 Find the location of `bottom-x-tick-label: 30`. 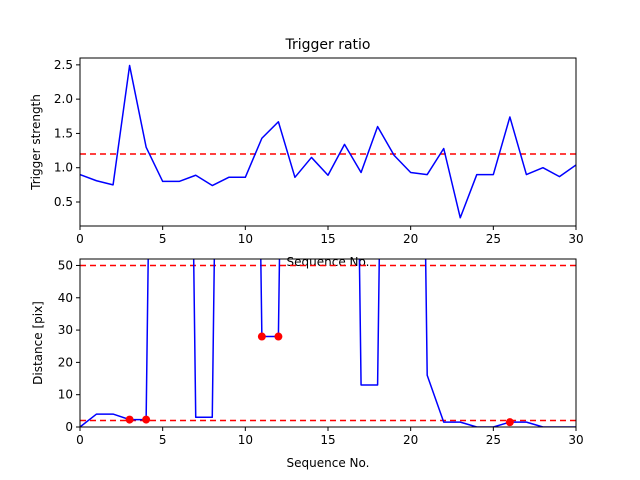

bottom-x-tick-label: 30 is located at coordinates (575, 440).